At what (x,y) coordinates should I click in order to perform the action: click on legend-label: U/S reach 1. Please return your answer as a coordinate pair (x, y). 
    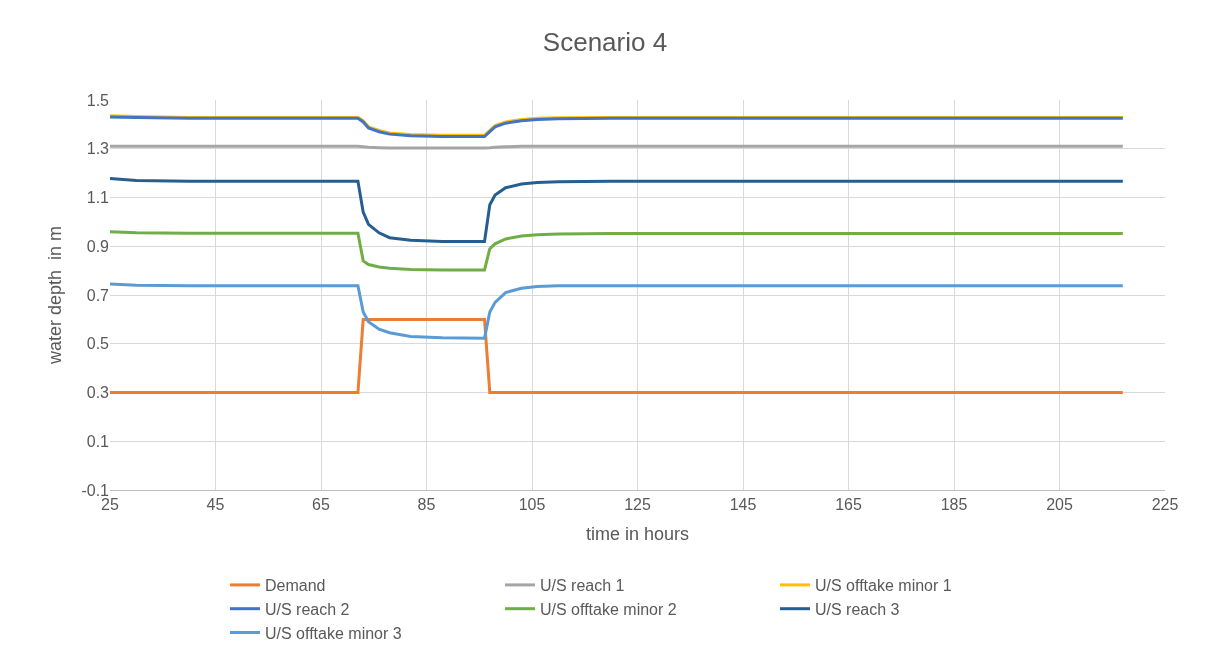
    Looking at the image, I should click on (582, 586).